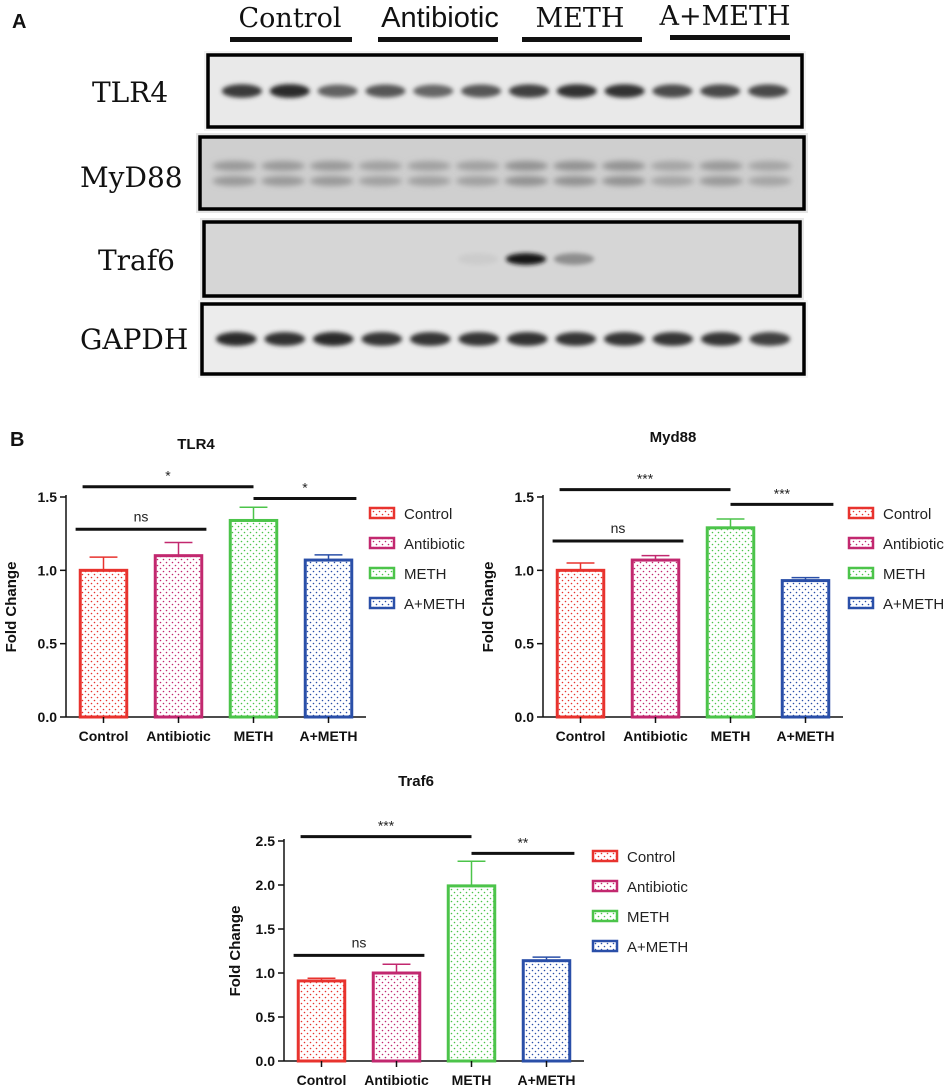 Image resolution: width=948 pixels, height=1086 pixels. I want to click on legend-swatch-a-meth, so click(861, 603).